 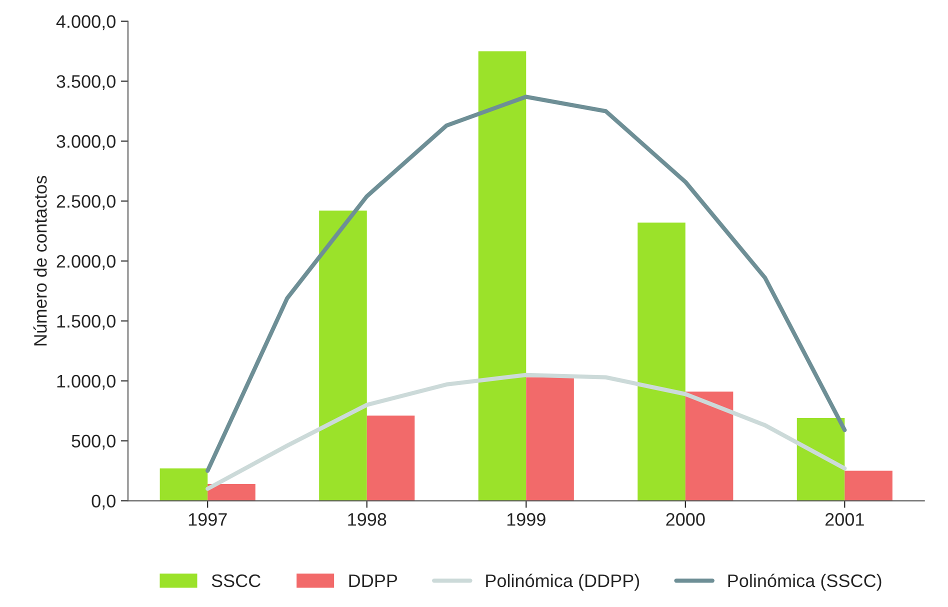 I want to click on y-tick-label: 2.000,0, so click(x=86, y=262).